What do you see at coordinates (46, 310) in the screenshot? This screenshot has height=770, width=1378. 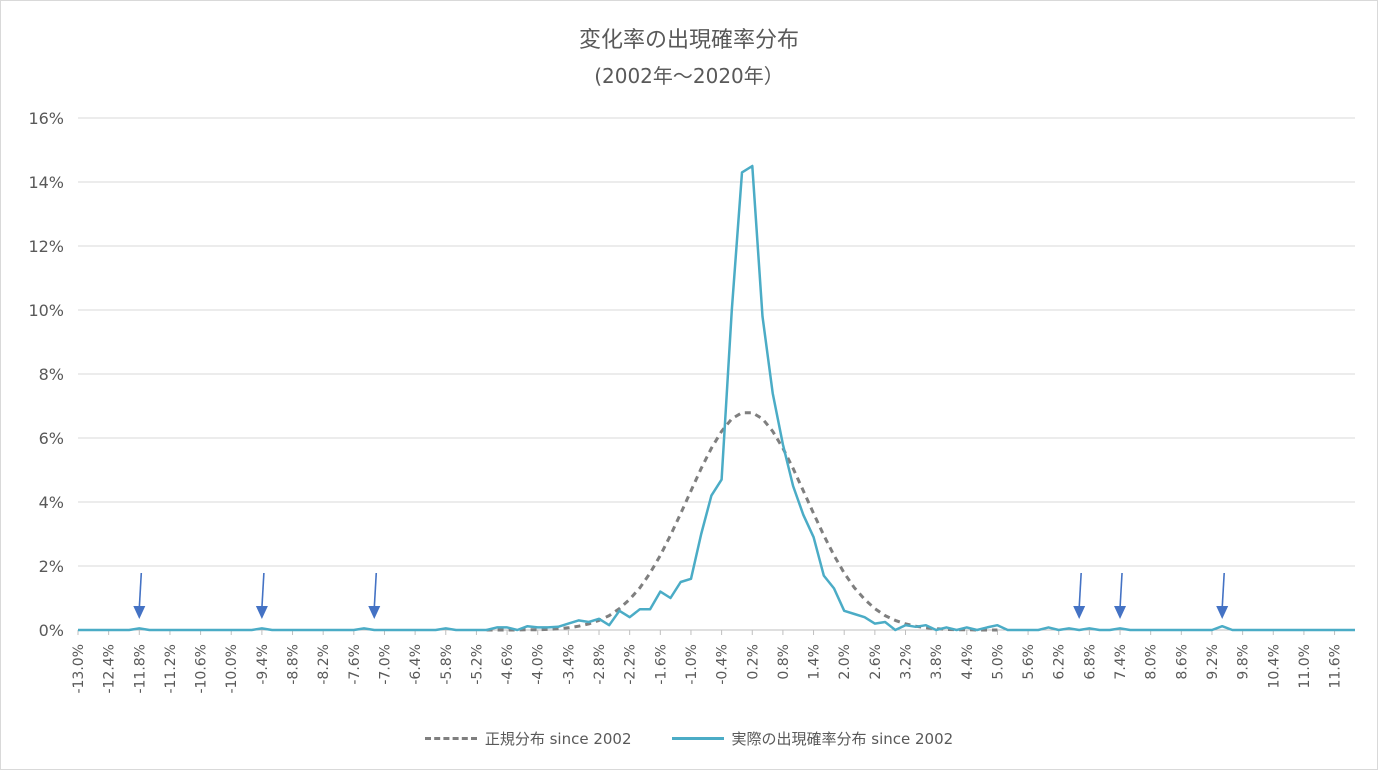 I see `y-tick-label: 10%` at bounding box center [46, 310].